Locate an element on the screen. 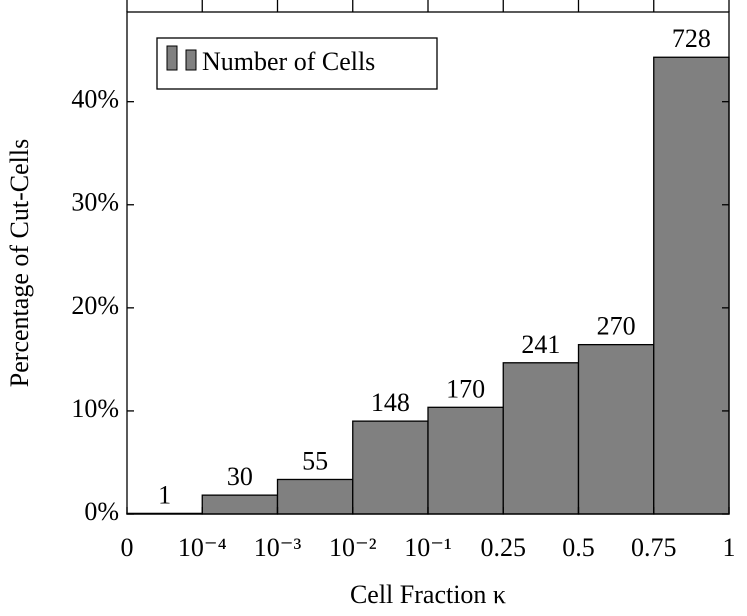 The height and width of the screenshot is (616, 747). data-label: 30 is located at coordinates (240, 476).